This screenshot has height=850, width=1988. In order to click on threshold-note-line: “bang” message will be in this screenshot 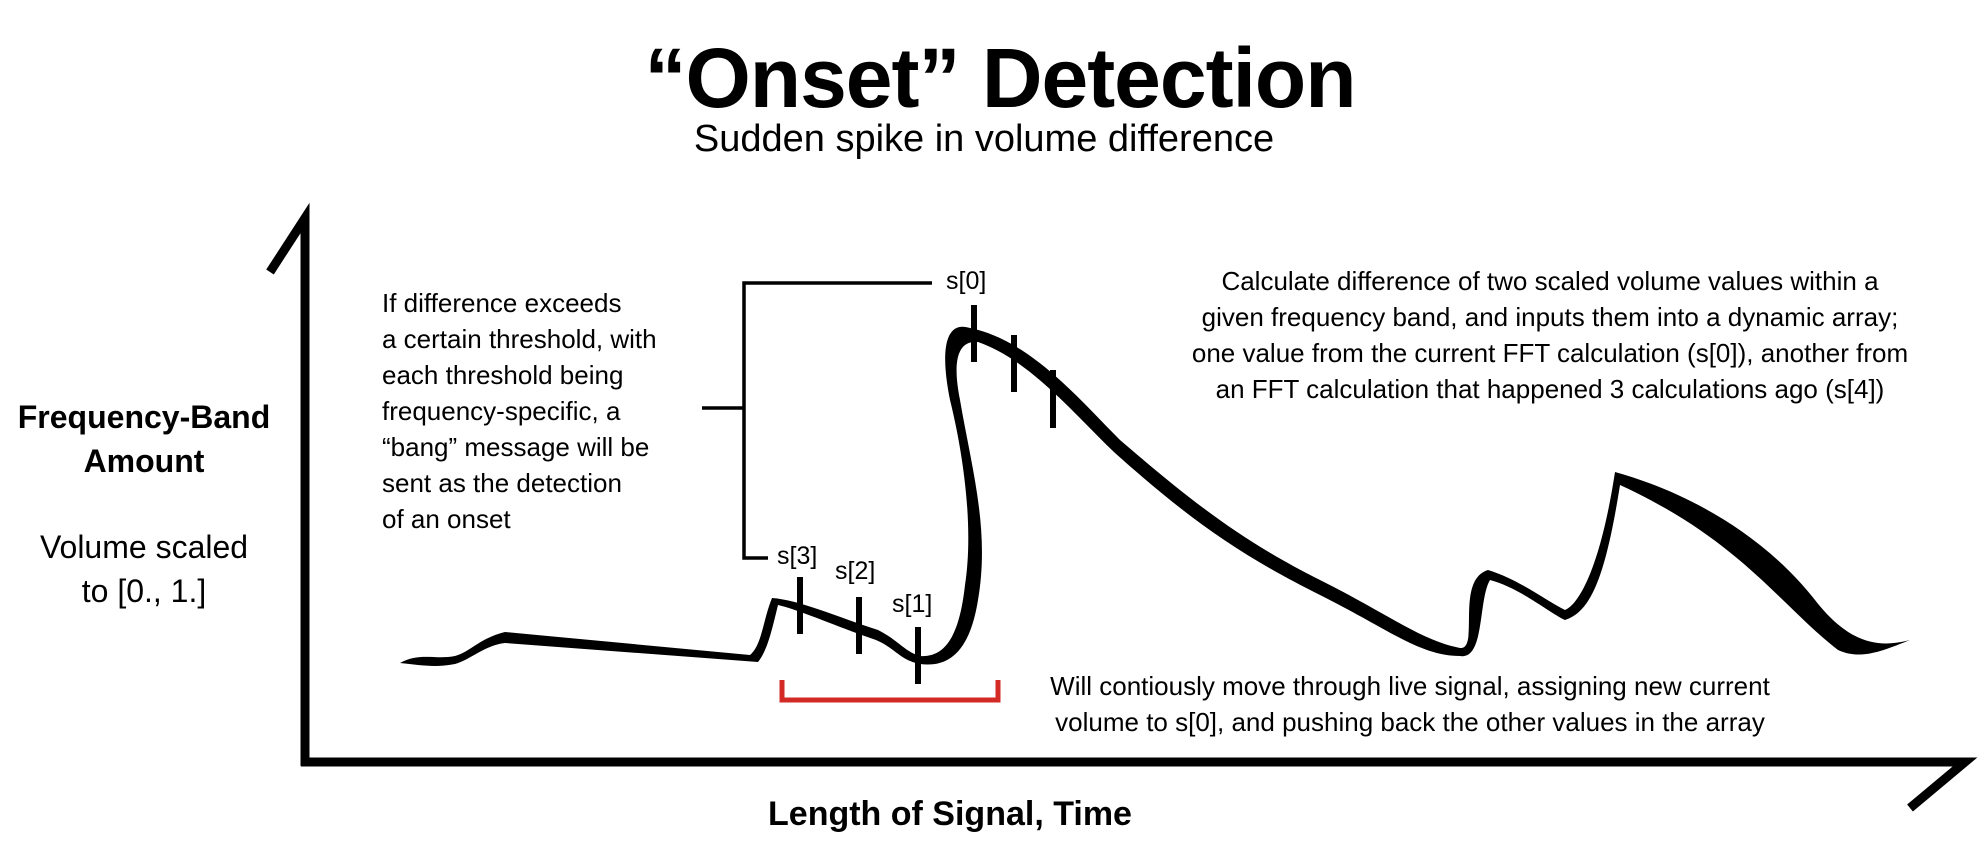, I will do `click(516, 447)`.